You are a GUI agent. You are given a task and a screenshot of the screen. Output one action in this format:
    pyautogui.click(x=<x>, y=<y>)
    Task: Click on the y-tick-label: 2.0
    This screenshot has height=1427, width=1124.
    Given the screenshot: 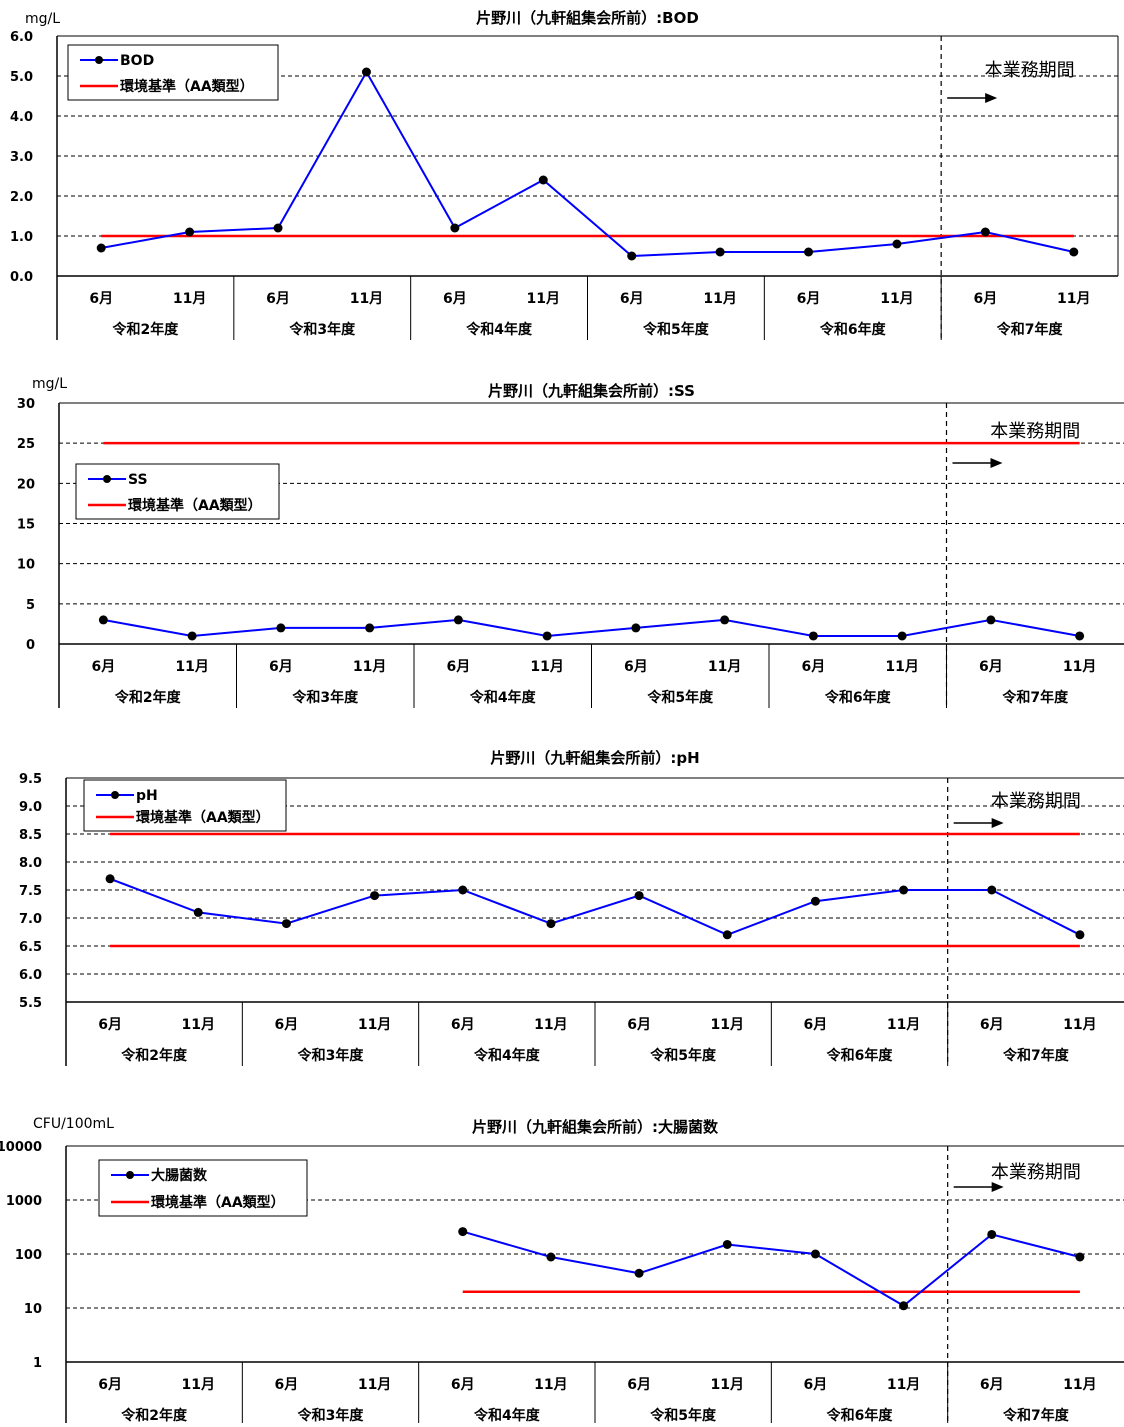 What is the action you would take?
    pyautogui.click(x=21, y=197)
    